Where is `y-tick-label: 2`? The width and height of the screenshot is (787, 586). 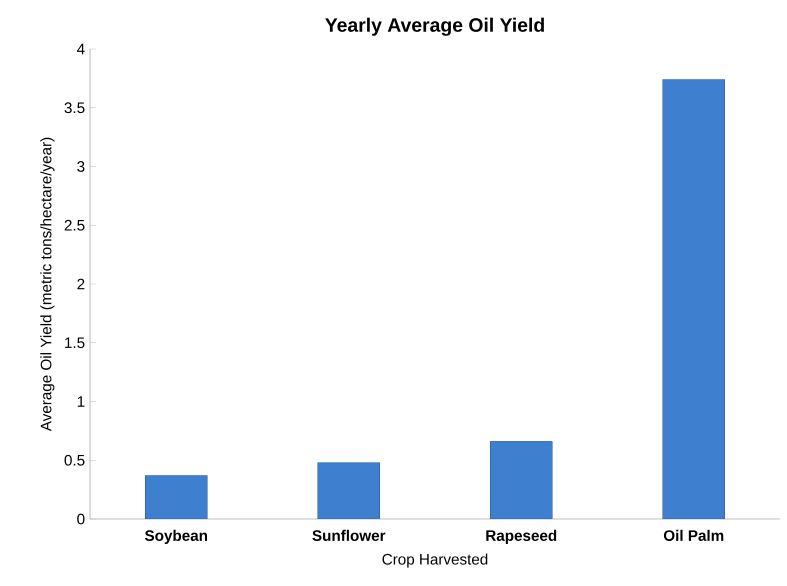 y-tick-label: 2 is located at coordinates (80, 284).